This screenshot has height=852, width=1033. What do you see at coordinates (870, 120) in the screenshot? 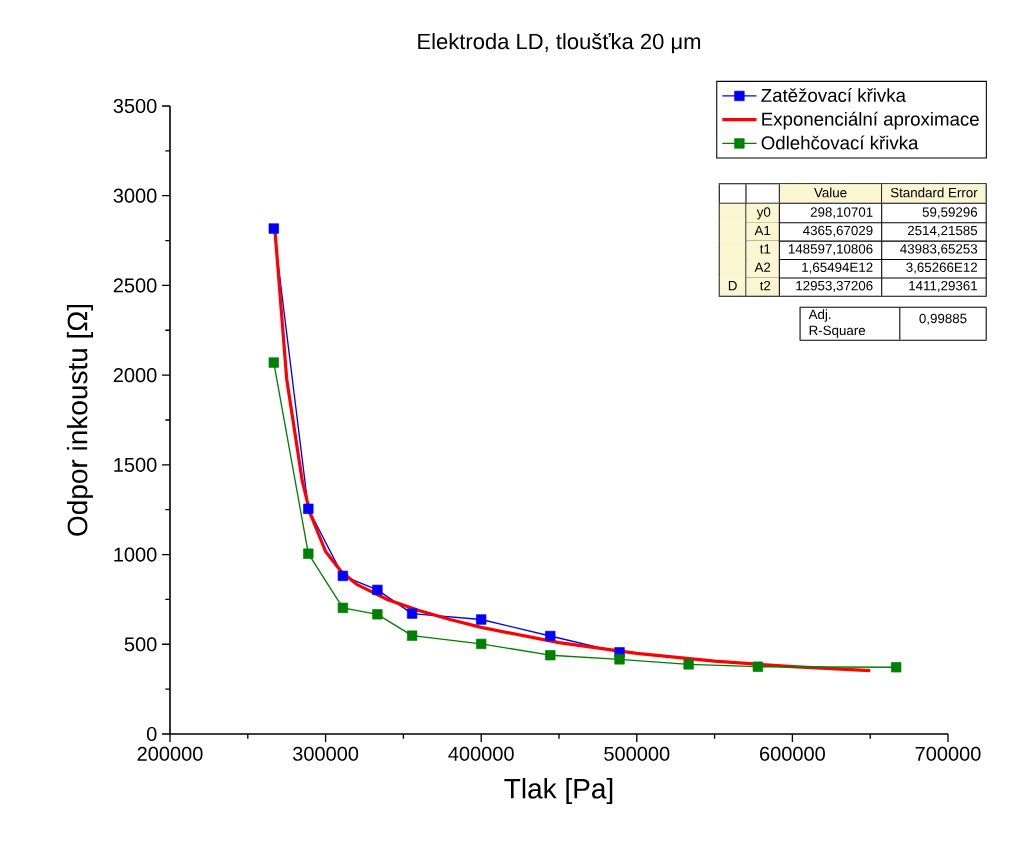
I see `legend-label: Exponenciální aproximace` at bounding box center [870, 120].